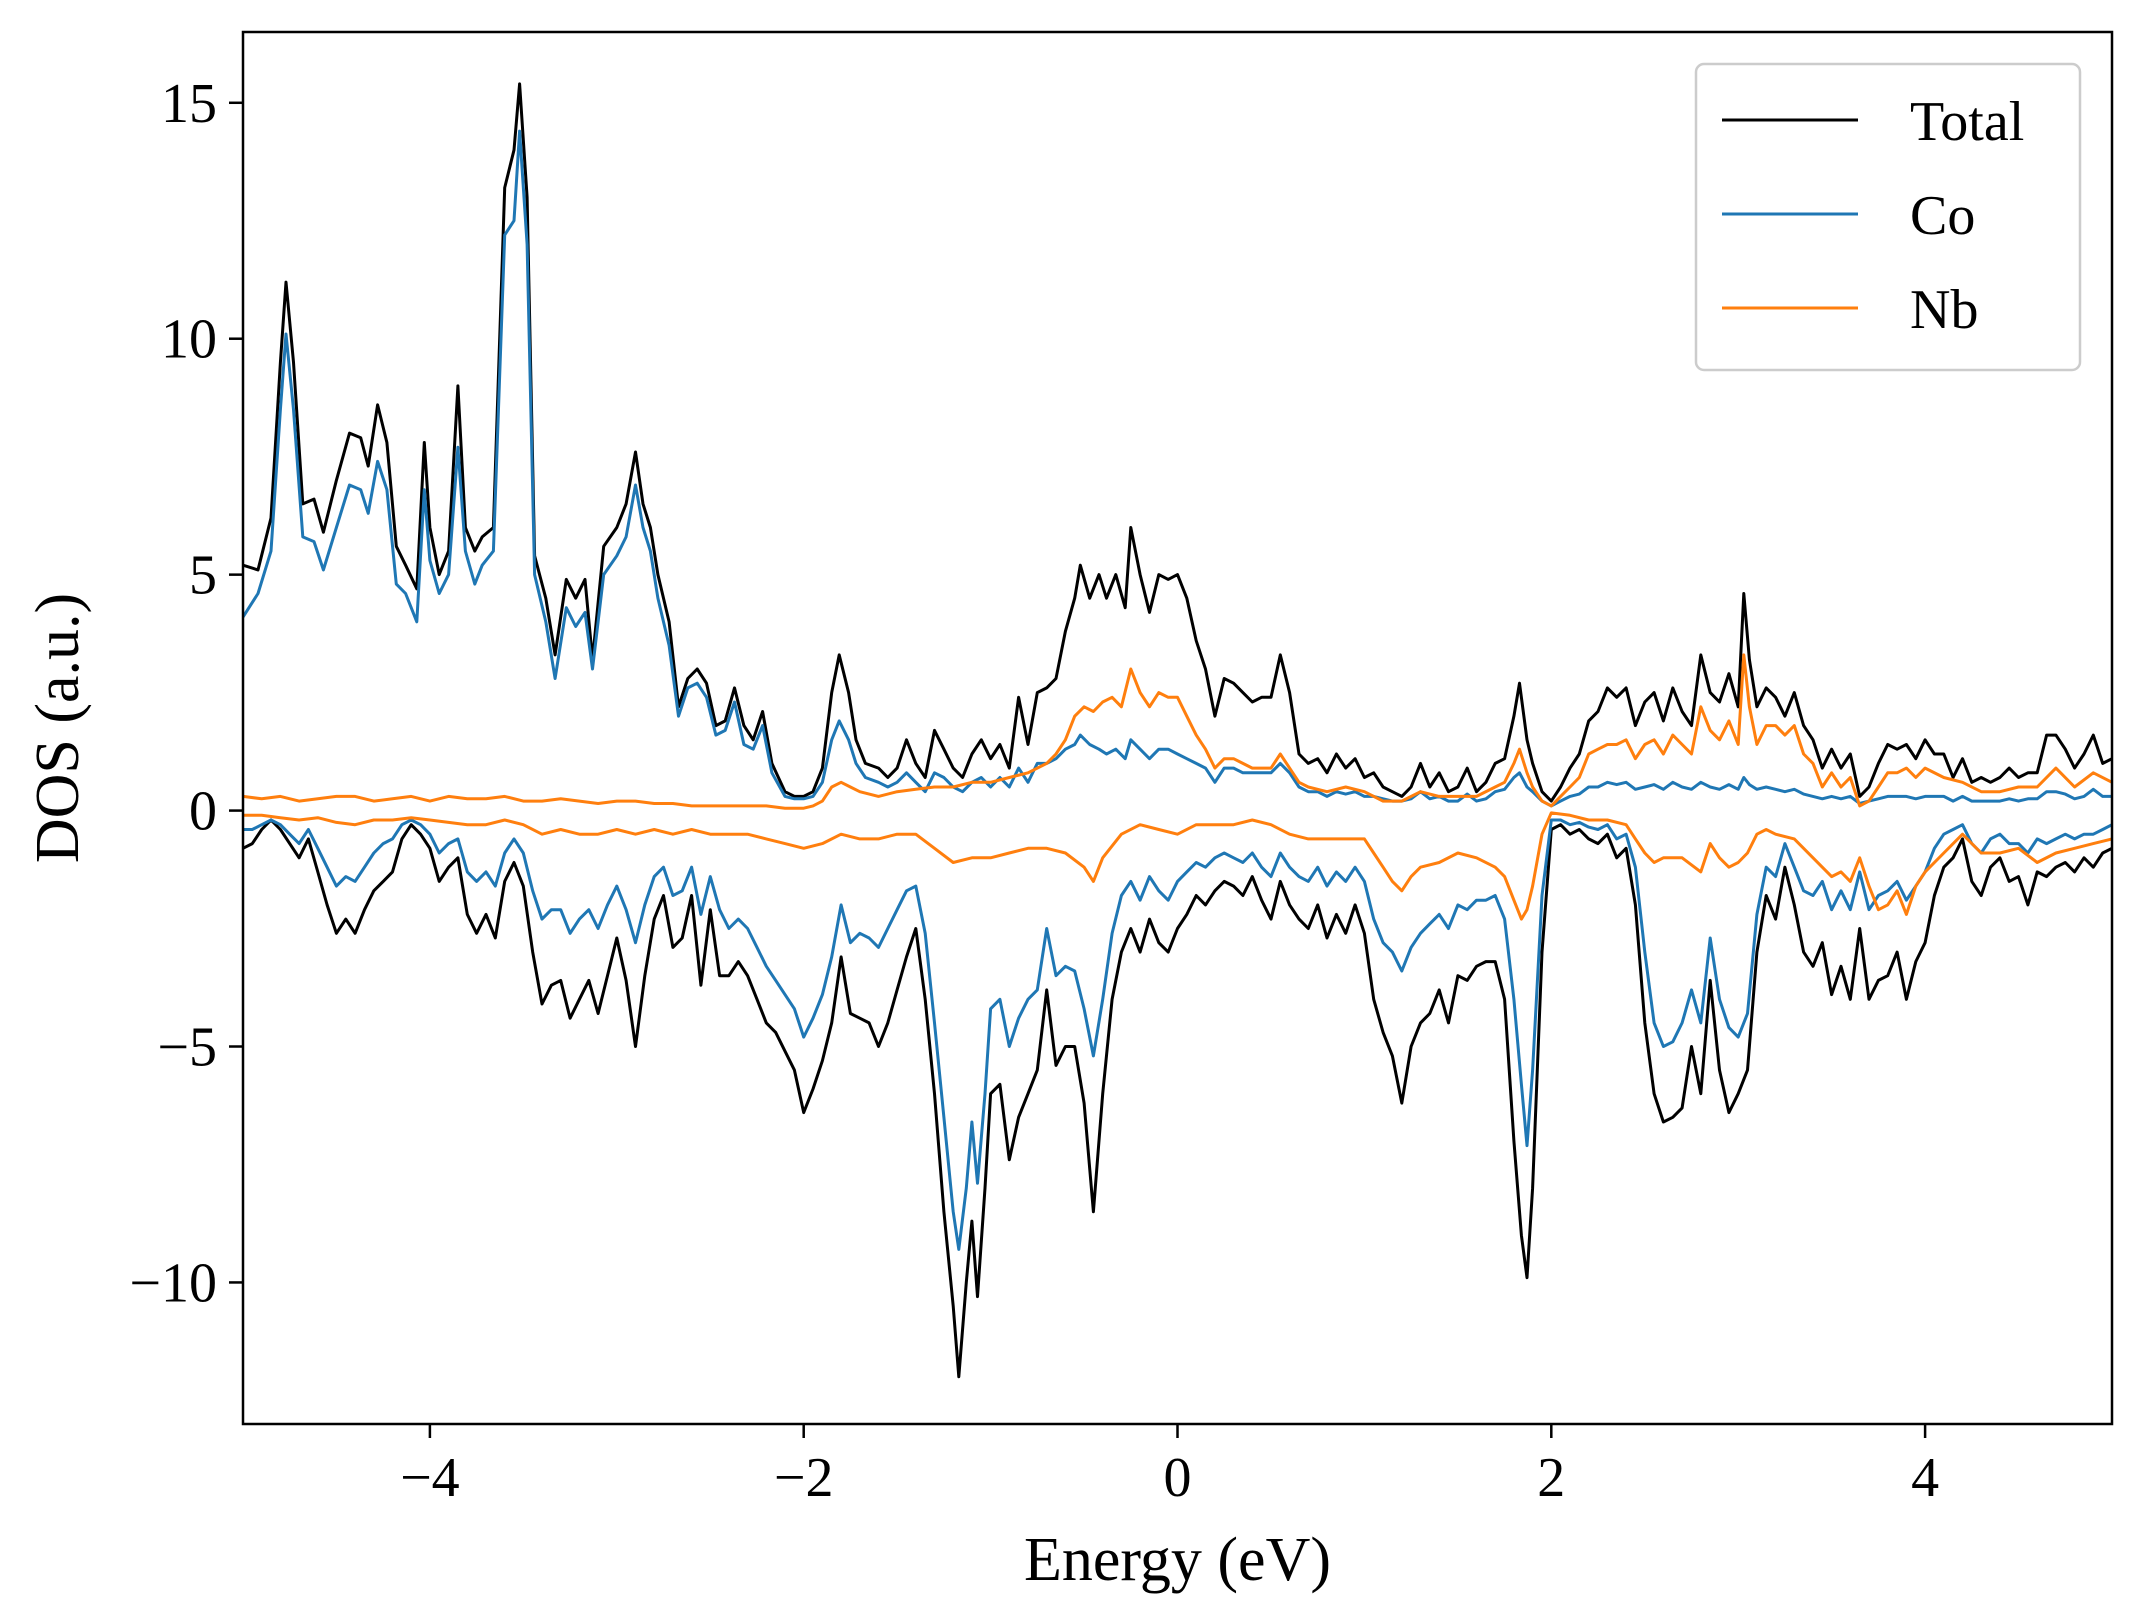  What do you see at coordinates (1178, 1478) in the screenshot?
I see `x-tick-label: 0` at bounding box center [1178, 1478].